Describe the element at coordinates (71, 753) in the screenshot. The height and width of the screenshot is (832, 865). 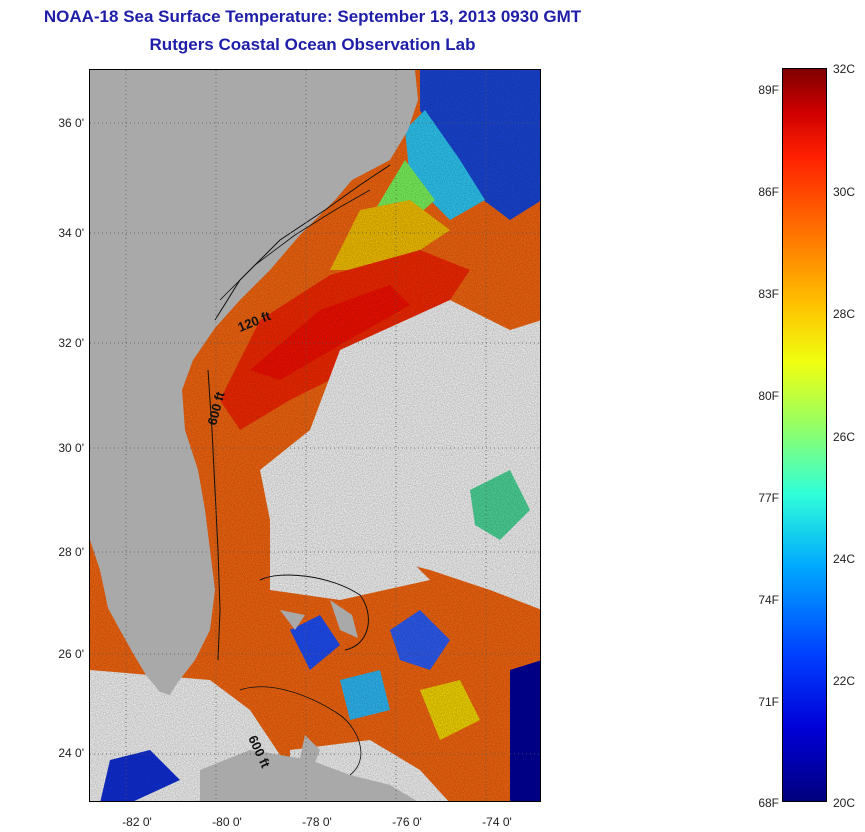
I see `lat-tick-label: 24 0'` at that location.